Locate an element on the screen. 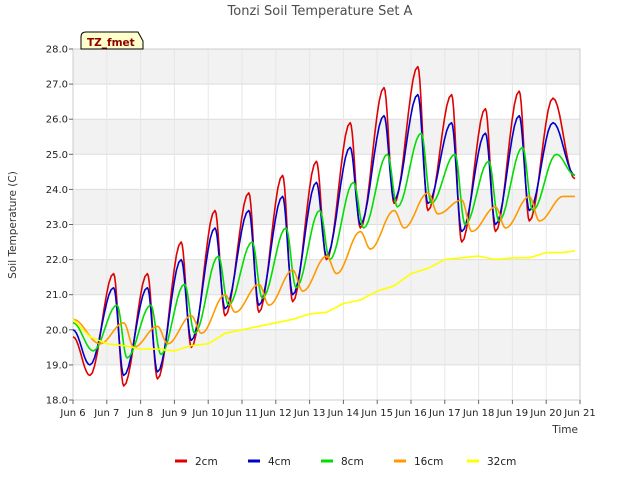 The image size is (640, 480). y-tick-label: 22.0 is located at coordinates (57, 260).